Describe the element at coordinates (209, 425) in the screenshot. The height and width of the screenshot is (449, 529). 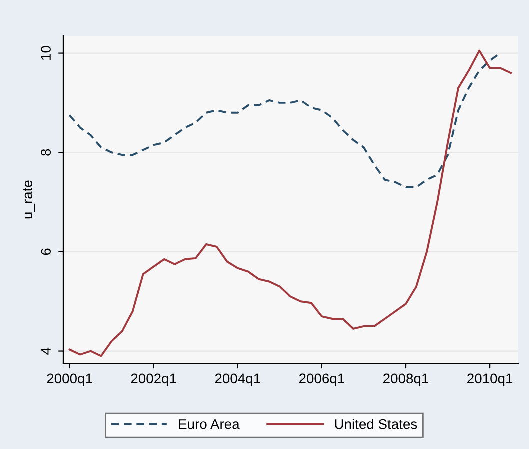
I see `legend-label: Euro Area` at that location.